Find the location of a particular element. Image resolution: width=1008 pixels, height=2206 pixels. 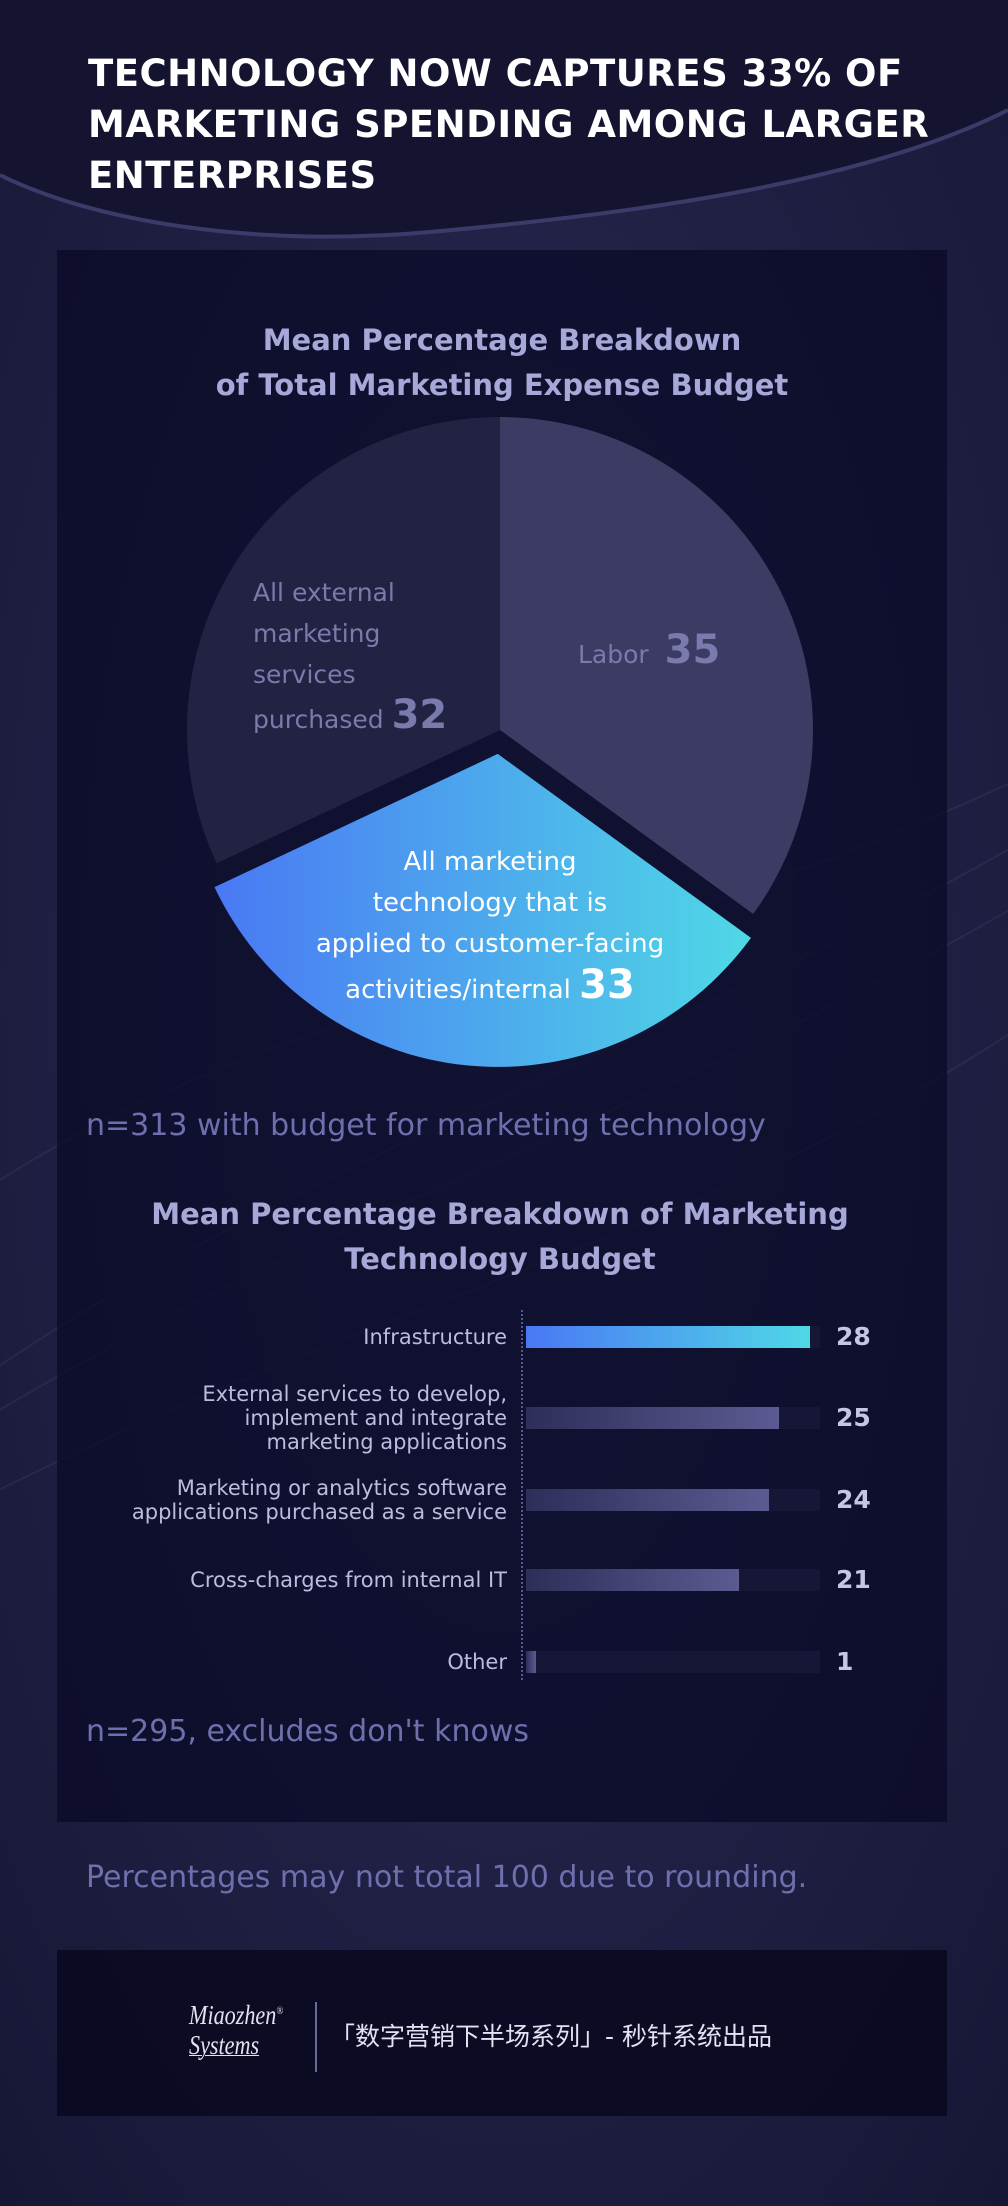

footer-bar is located at coordinates (502, 2033).